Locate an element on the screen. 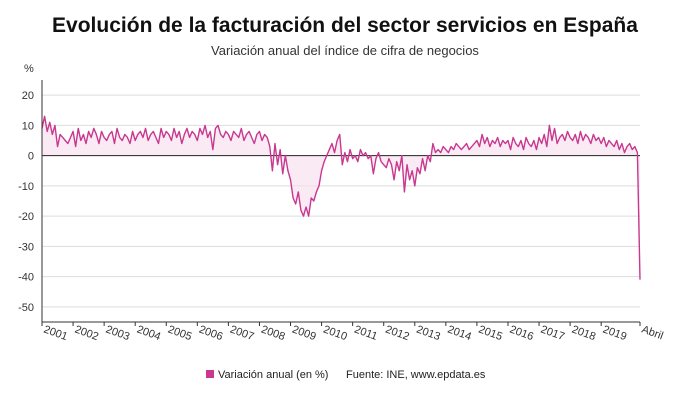 The height and width of the screenshot is (405, 690). x-tick-label: 2018 is located at coordinates (583, 334).